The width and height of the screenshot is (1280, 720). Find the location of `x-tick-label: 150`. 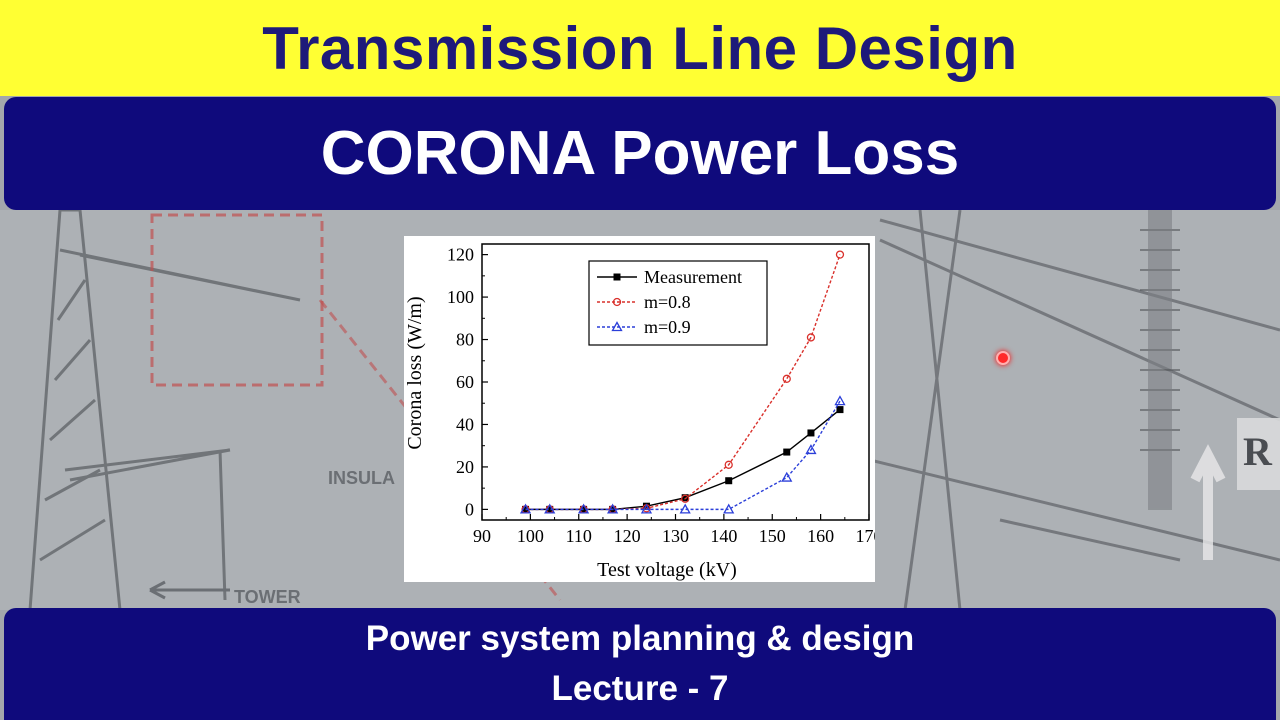

x-tick-label: 150 is located at coordinates (772, 536).